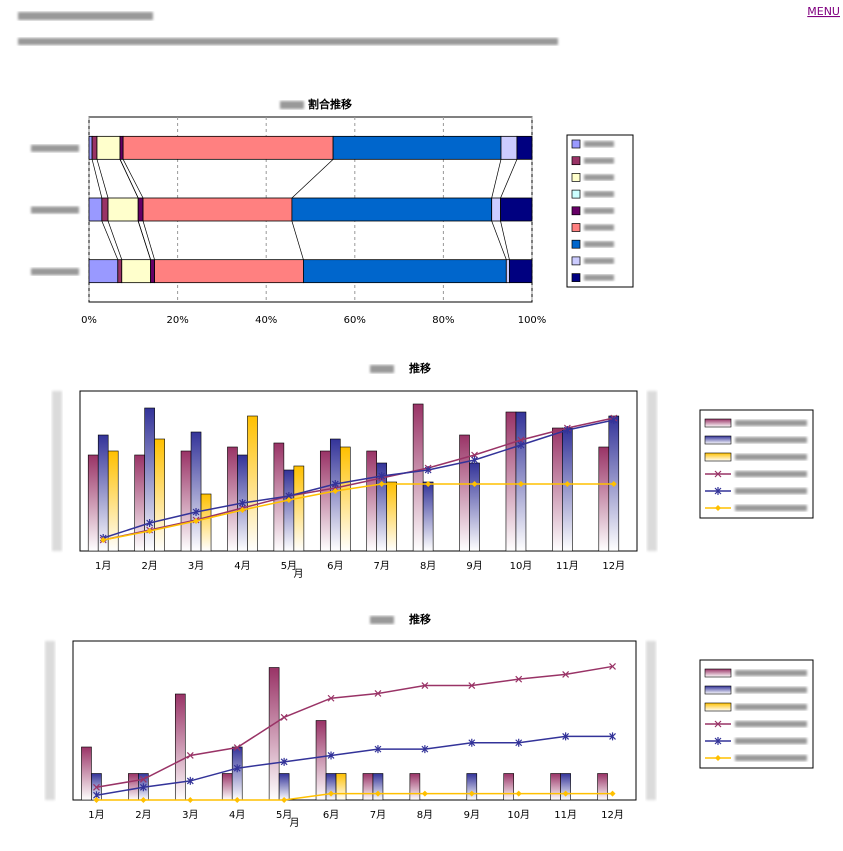 The image size is (843, 851). I want to click on x-tick-label: 1月, so click(103, 566).